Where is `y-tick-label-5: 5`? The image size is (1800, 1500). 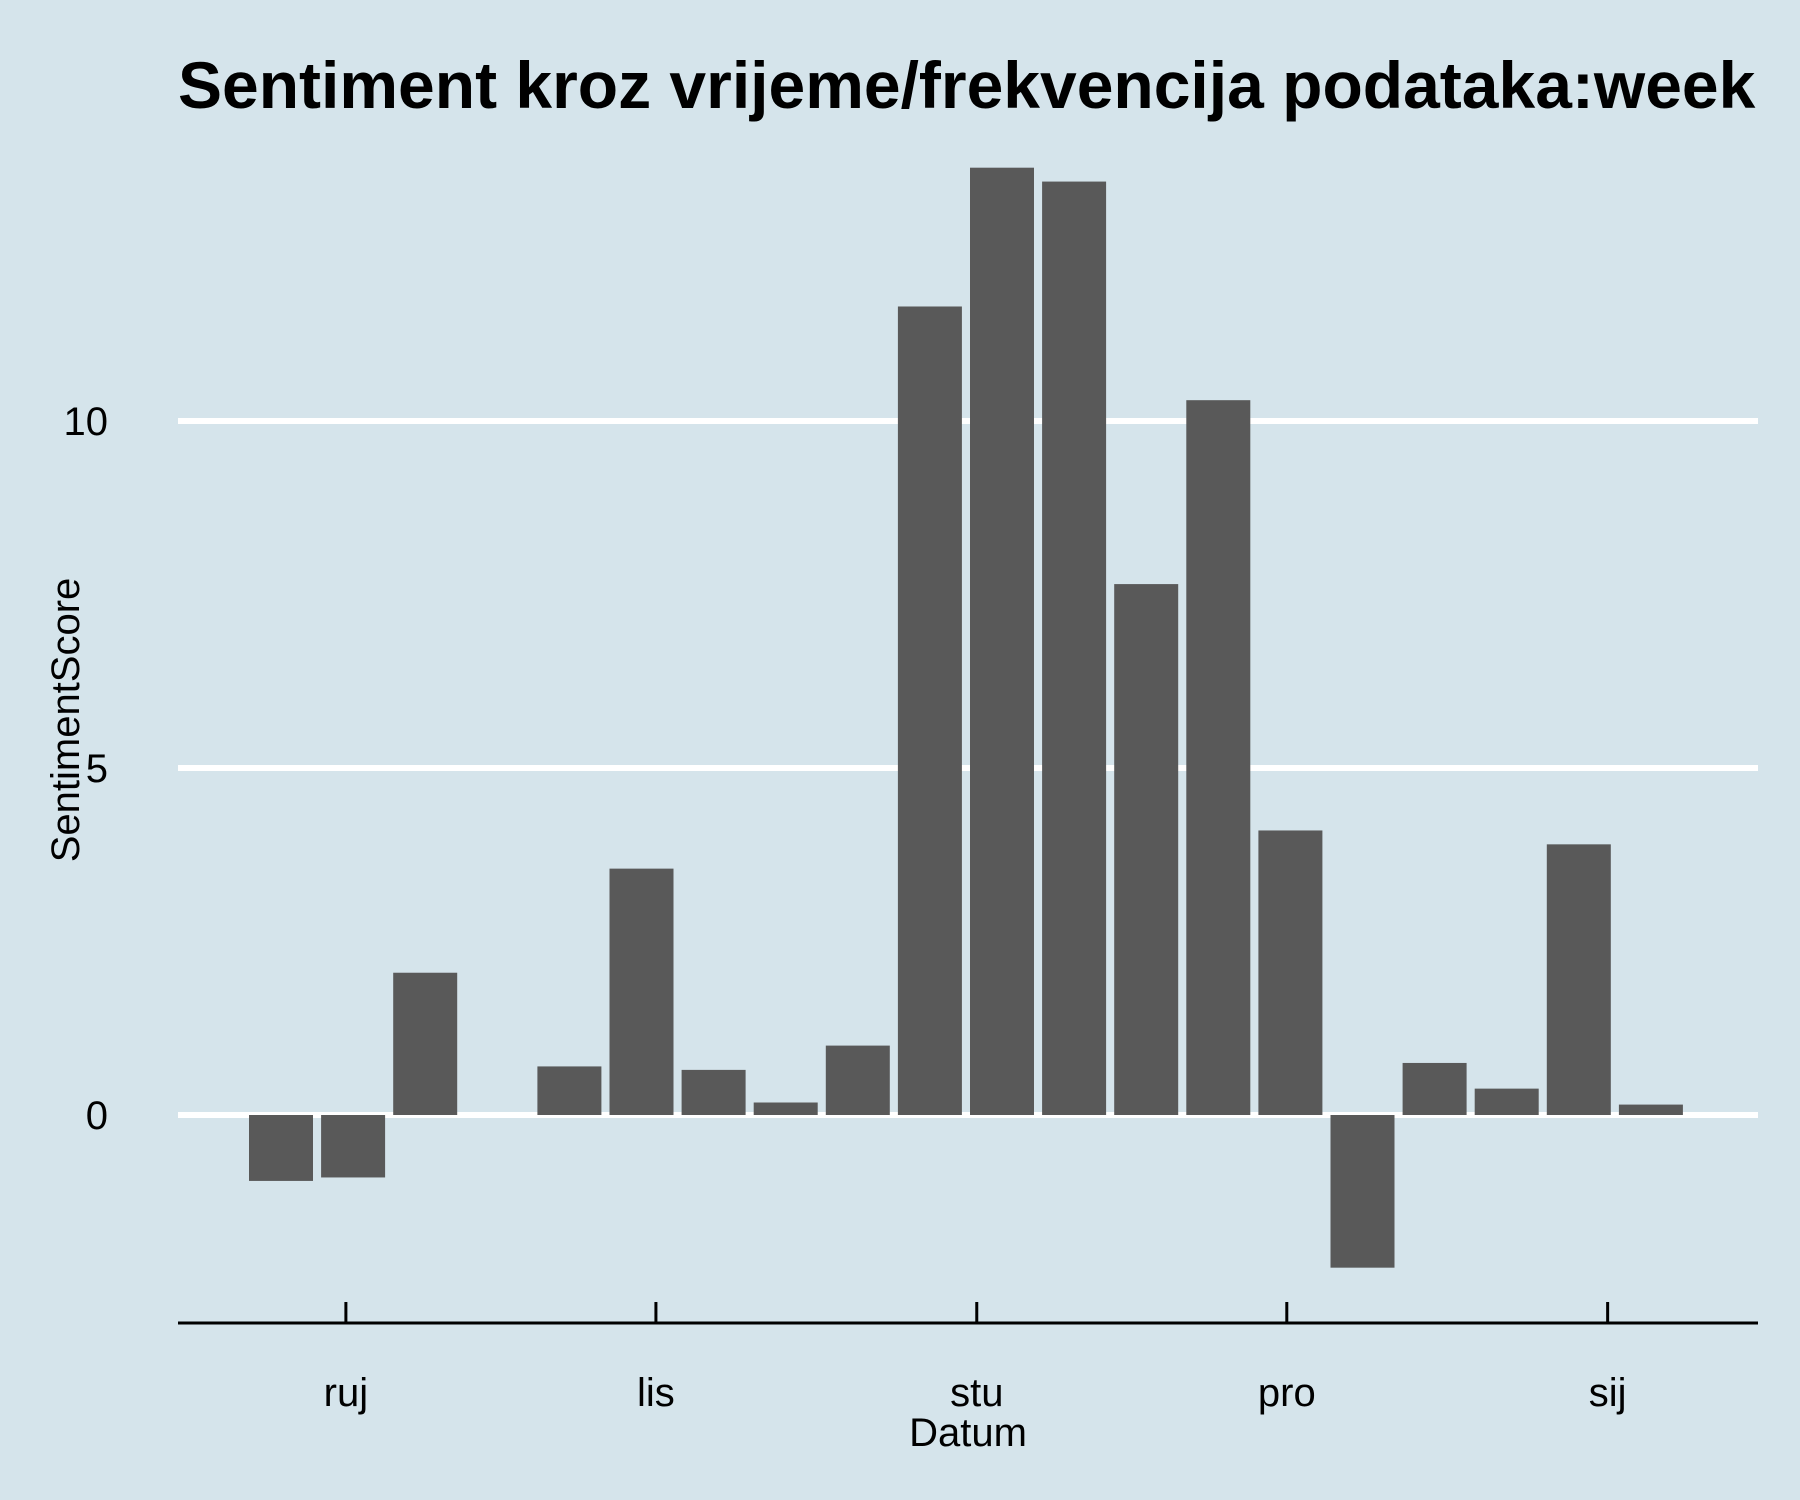 y-tick-label-5: 5 is located at coordinates (97, 769).